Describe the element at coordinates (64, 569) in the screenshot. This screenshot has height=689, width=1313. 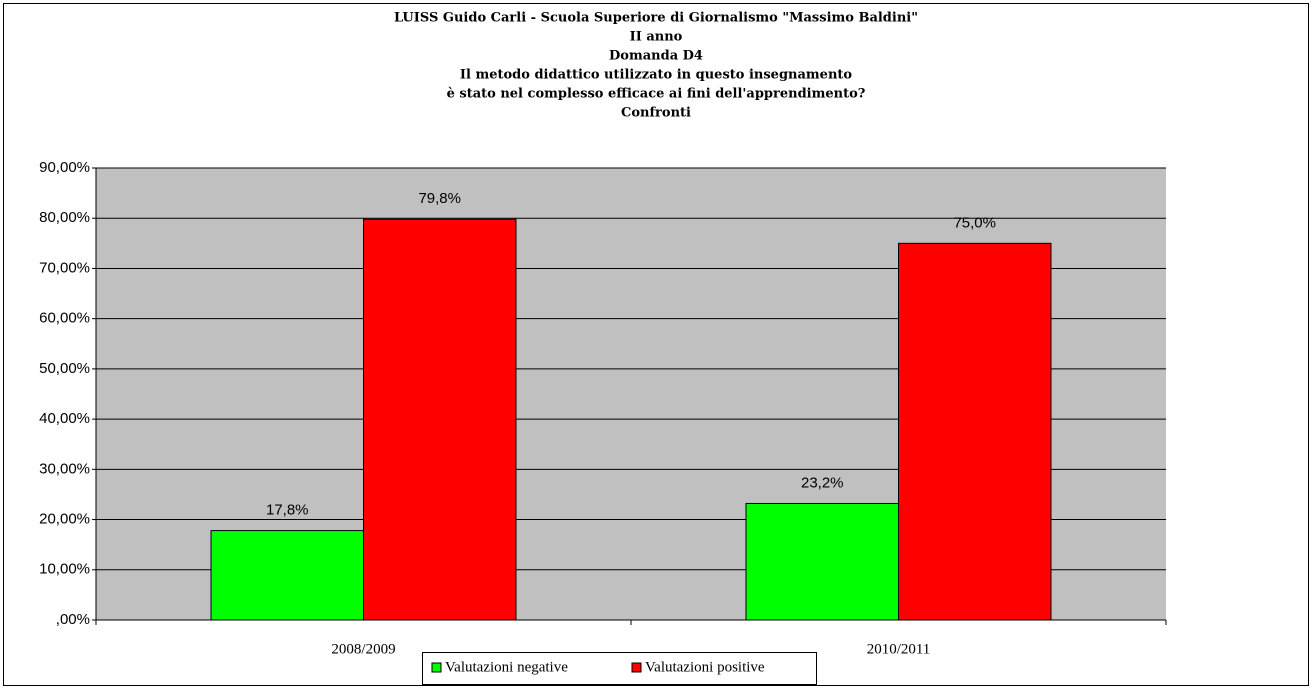
I see `y-tick-label: 10,00%` at that location.